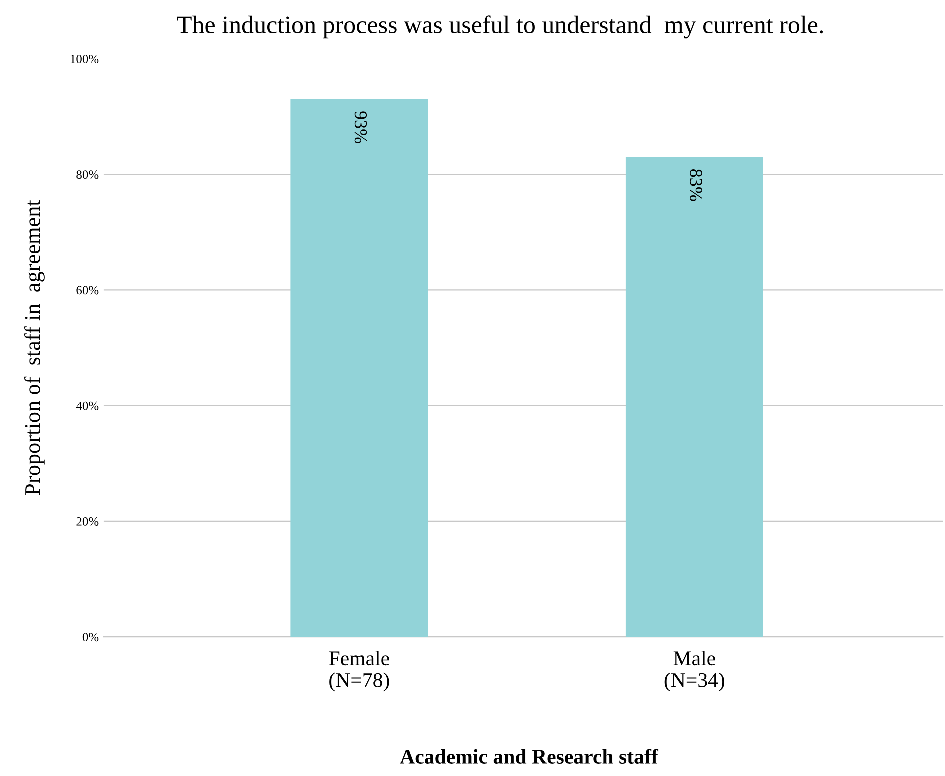 The width and height of the screenshot is (945, 776). Describe the element at coordinates (87, 290) in the screenshot. I see `y-tick-label: 60%` at that location.